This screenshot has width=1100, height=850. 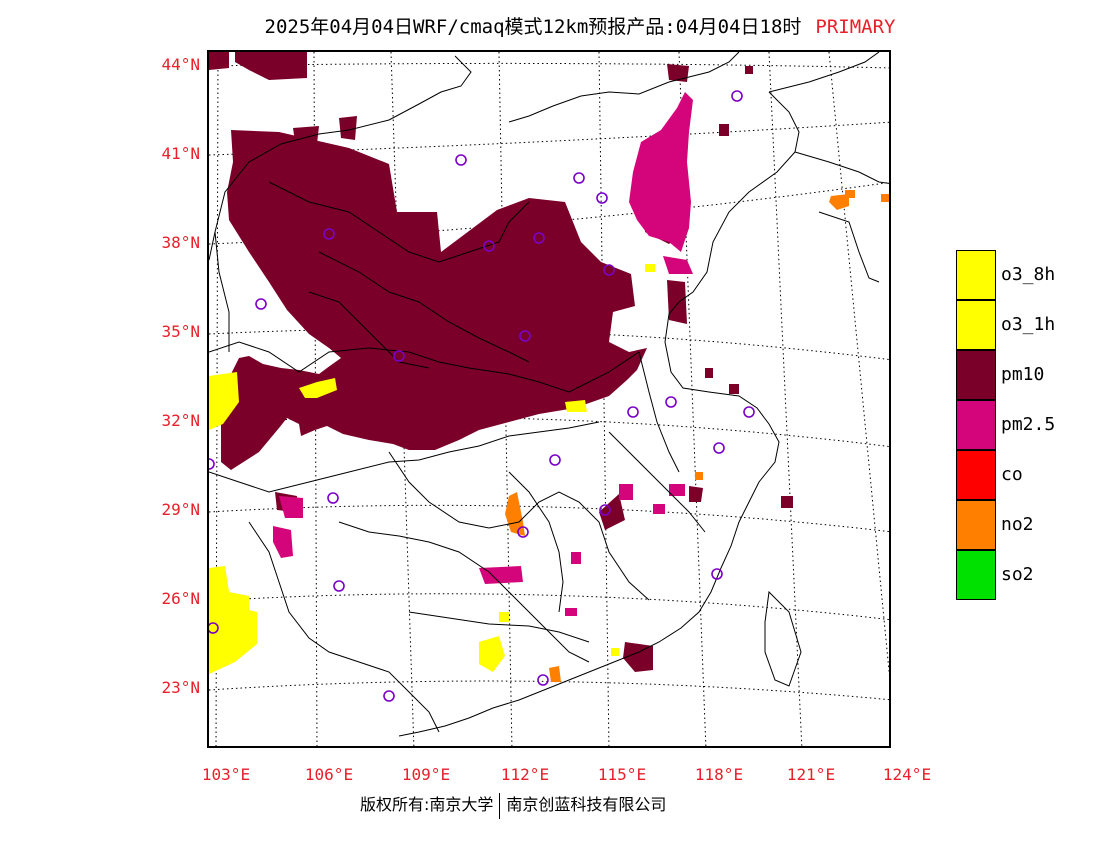 I want to click on copyright-right: 南京创蓝科技有限公司, so click(x=586, y=804).